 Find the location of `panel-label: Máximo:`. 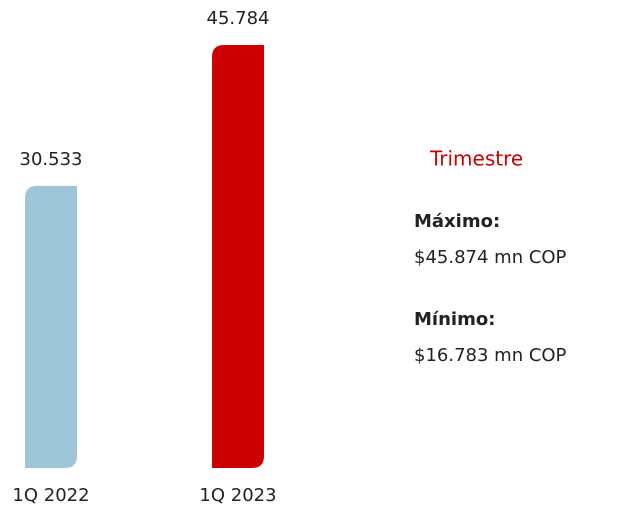

panel-label: Máximo: is located at coordinates (457, 221).